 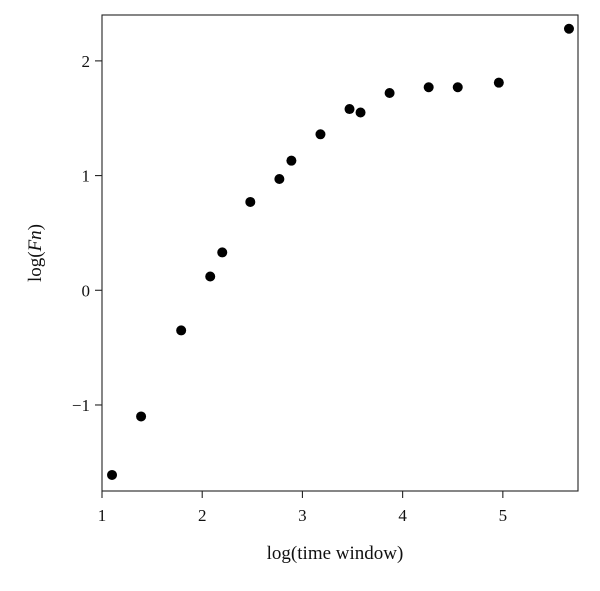 I want to click on y-axis-label-variable: Fn, so click(x=35, y=241).